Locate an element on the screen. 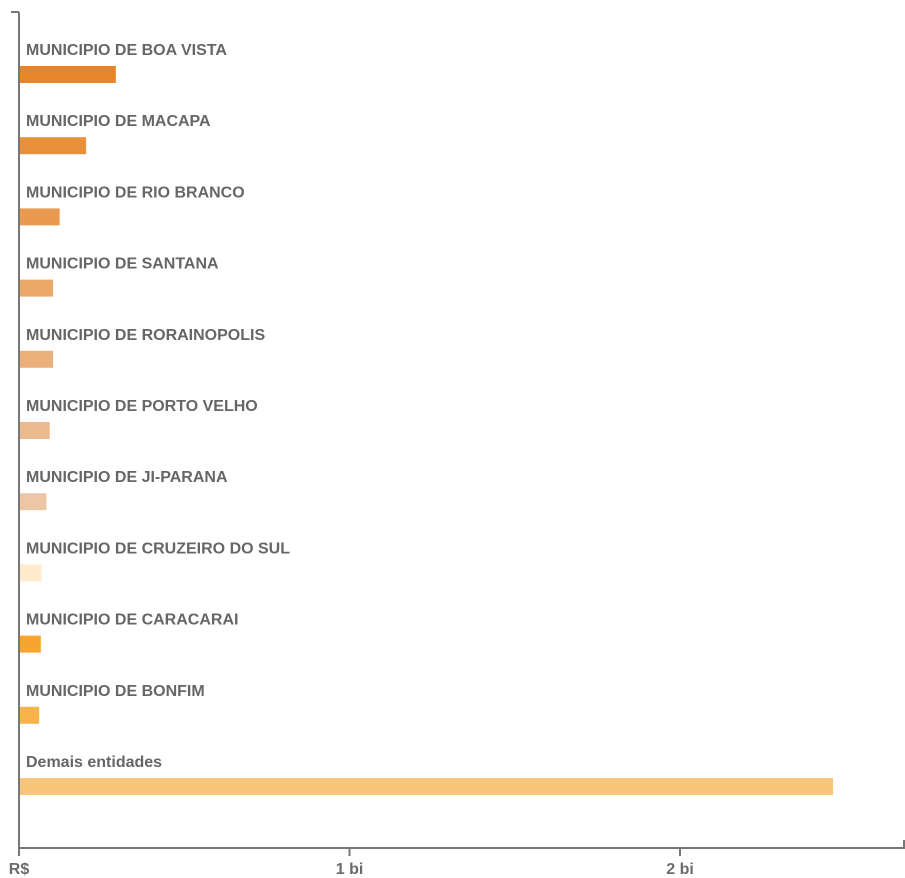  category-label: MUNICIPIO DE MACAPA is located at coordinates (118, 121).